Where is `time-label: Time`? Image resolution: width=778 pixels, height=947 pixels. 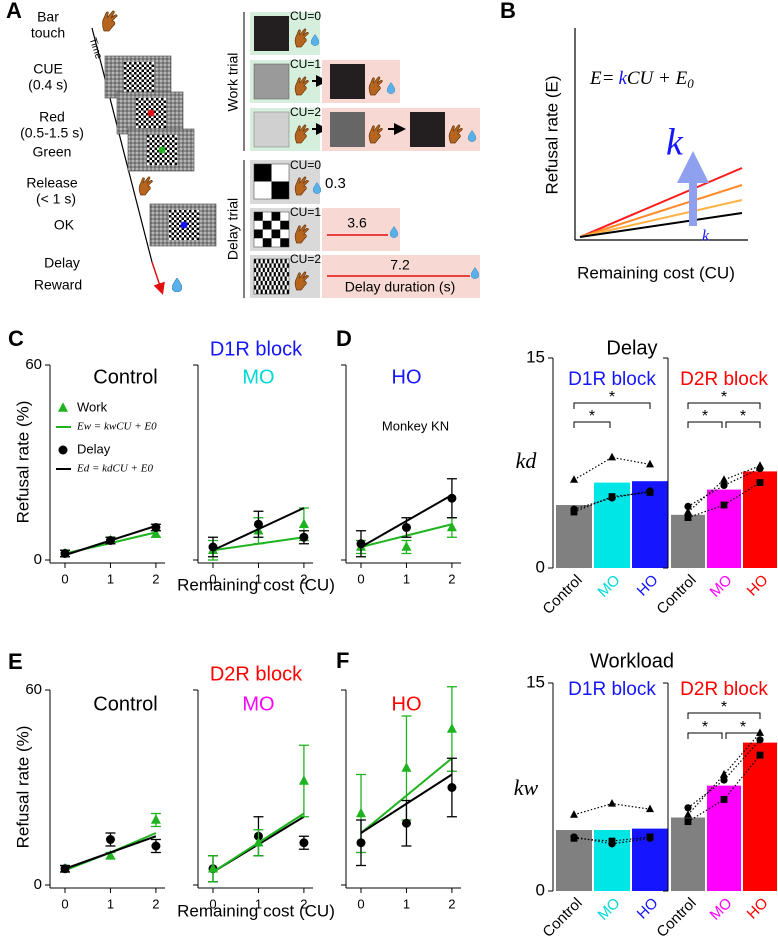 time-label: Time is located at coordinates (95, 48).